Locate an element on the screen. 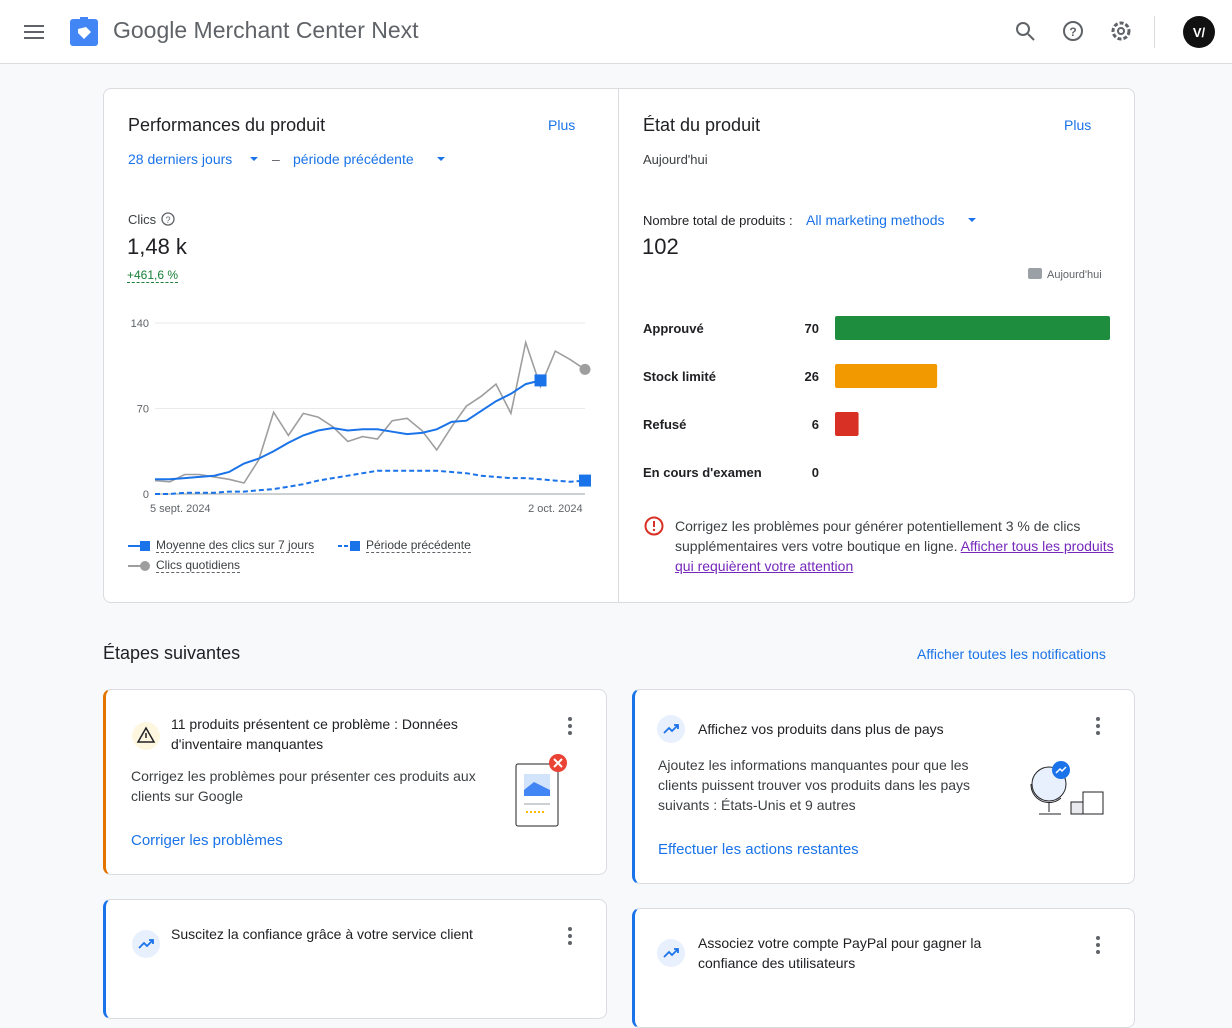 Image resolution: width=1232 pixels, height=1028 pixels. card-title: État du produit is located at coordinates (702, 125).